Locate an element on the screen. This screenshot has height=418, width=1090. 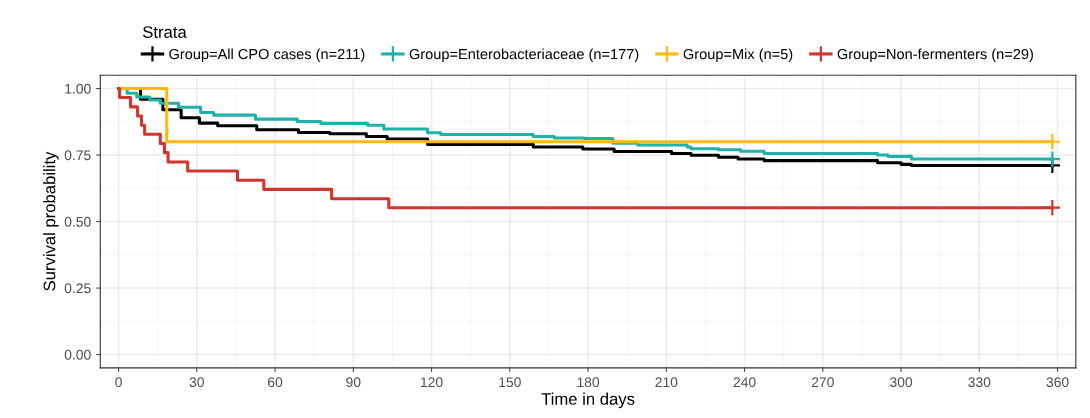
x-tick-label: 90 is located at coordinates (353, 382).